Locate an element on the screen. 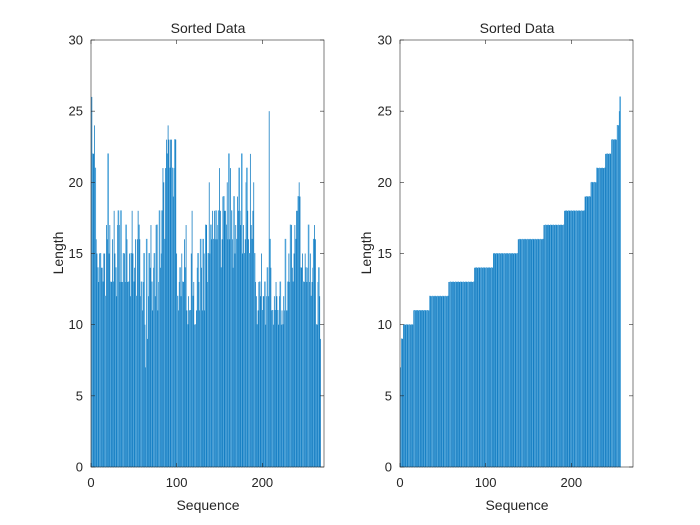 The height and width of the screenshot is (525, 700). x-axis-label: Sequence is located at coordinates (207, 505).